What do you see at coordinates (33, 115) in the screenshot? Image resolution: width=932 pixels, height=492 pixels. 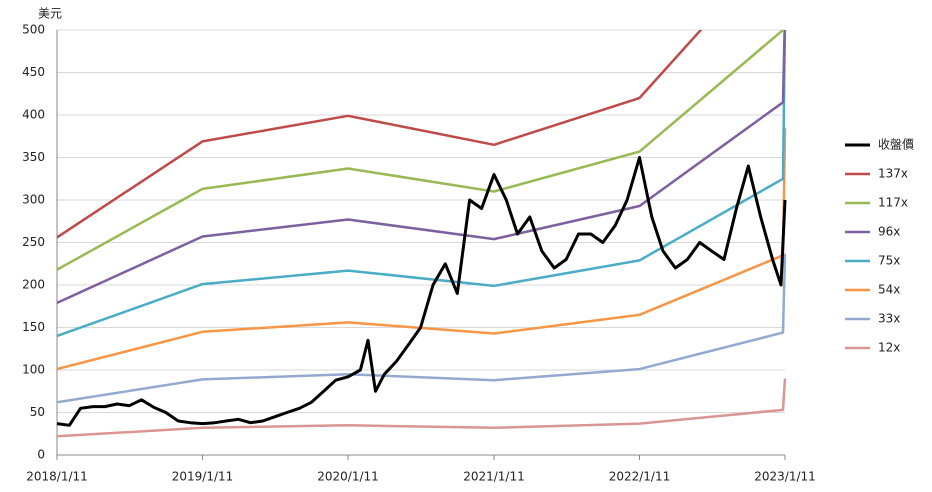 I see `y-tick-label: 400` at bounding box center [33, 115].